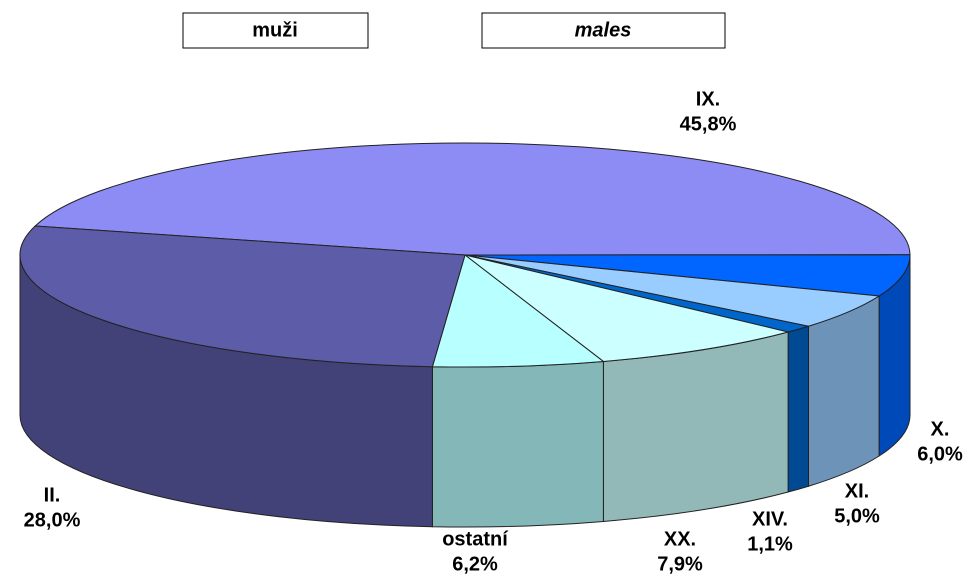 Image resolution: width=977 pixels, height=582 pixels. I want to click on chart-title: muži, so click(275, 30).